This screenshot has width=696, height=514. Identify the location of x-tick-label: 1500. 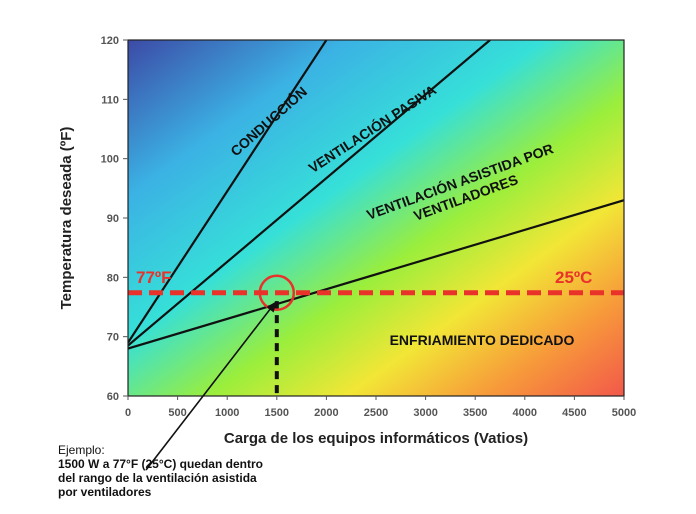
(277, 413).